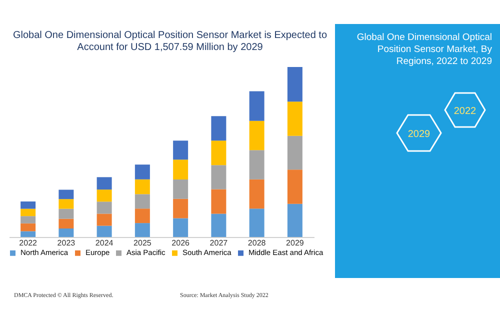 Image resolution: width=500 pixels, height=334 pixels. I want to click on x-tick-label: 2023, so click(66, 243).